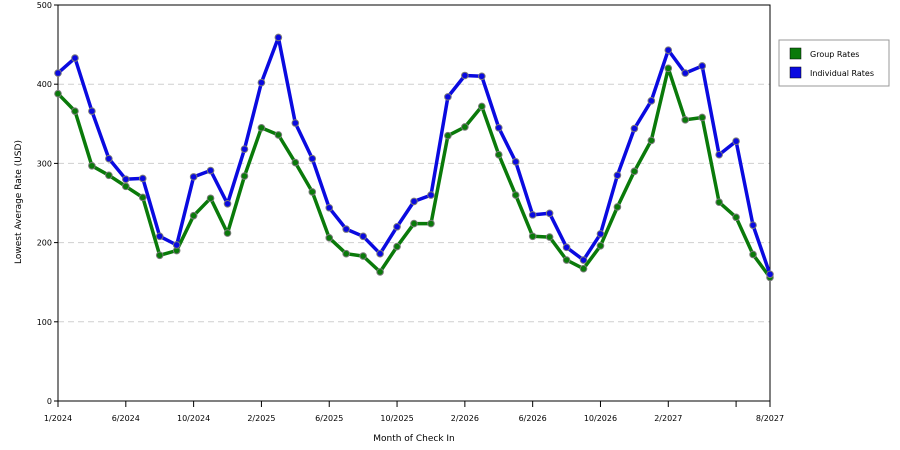 The width and height of the screenshot is (900, 450). What do you see at coordinates (49, 401) in the screenshot?
I see `y-tick-label: 0` at bounding box center [49, 401].